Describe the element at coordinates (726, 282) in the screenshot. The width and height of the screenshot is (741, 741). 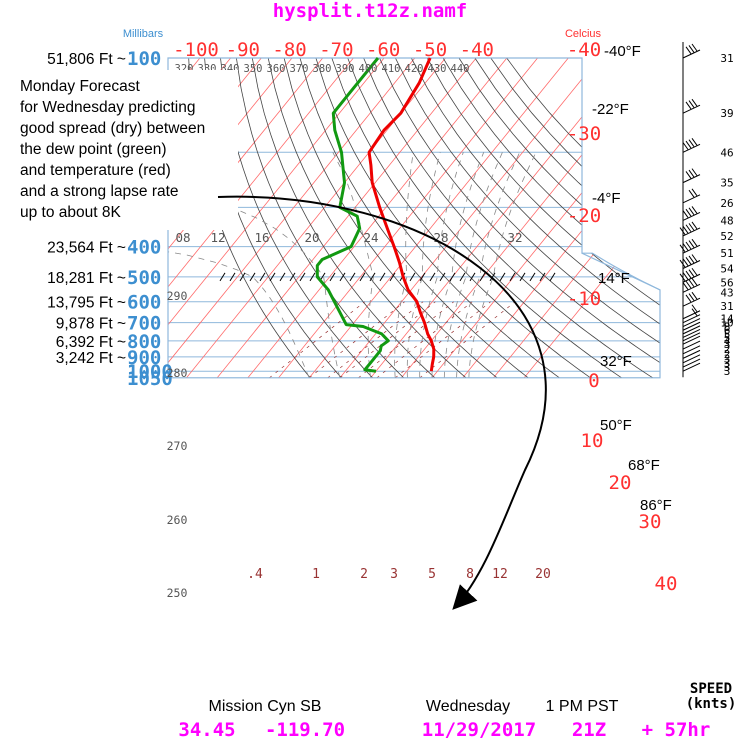
I see `wind-speed-value: 56` at that location.